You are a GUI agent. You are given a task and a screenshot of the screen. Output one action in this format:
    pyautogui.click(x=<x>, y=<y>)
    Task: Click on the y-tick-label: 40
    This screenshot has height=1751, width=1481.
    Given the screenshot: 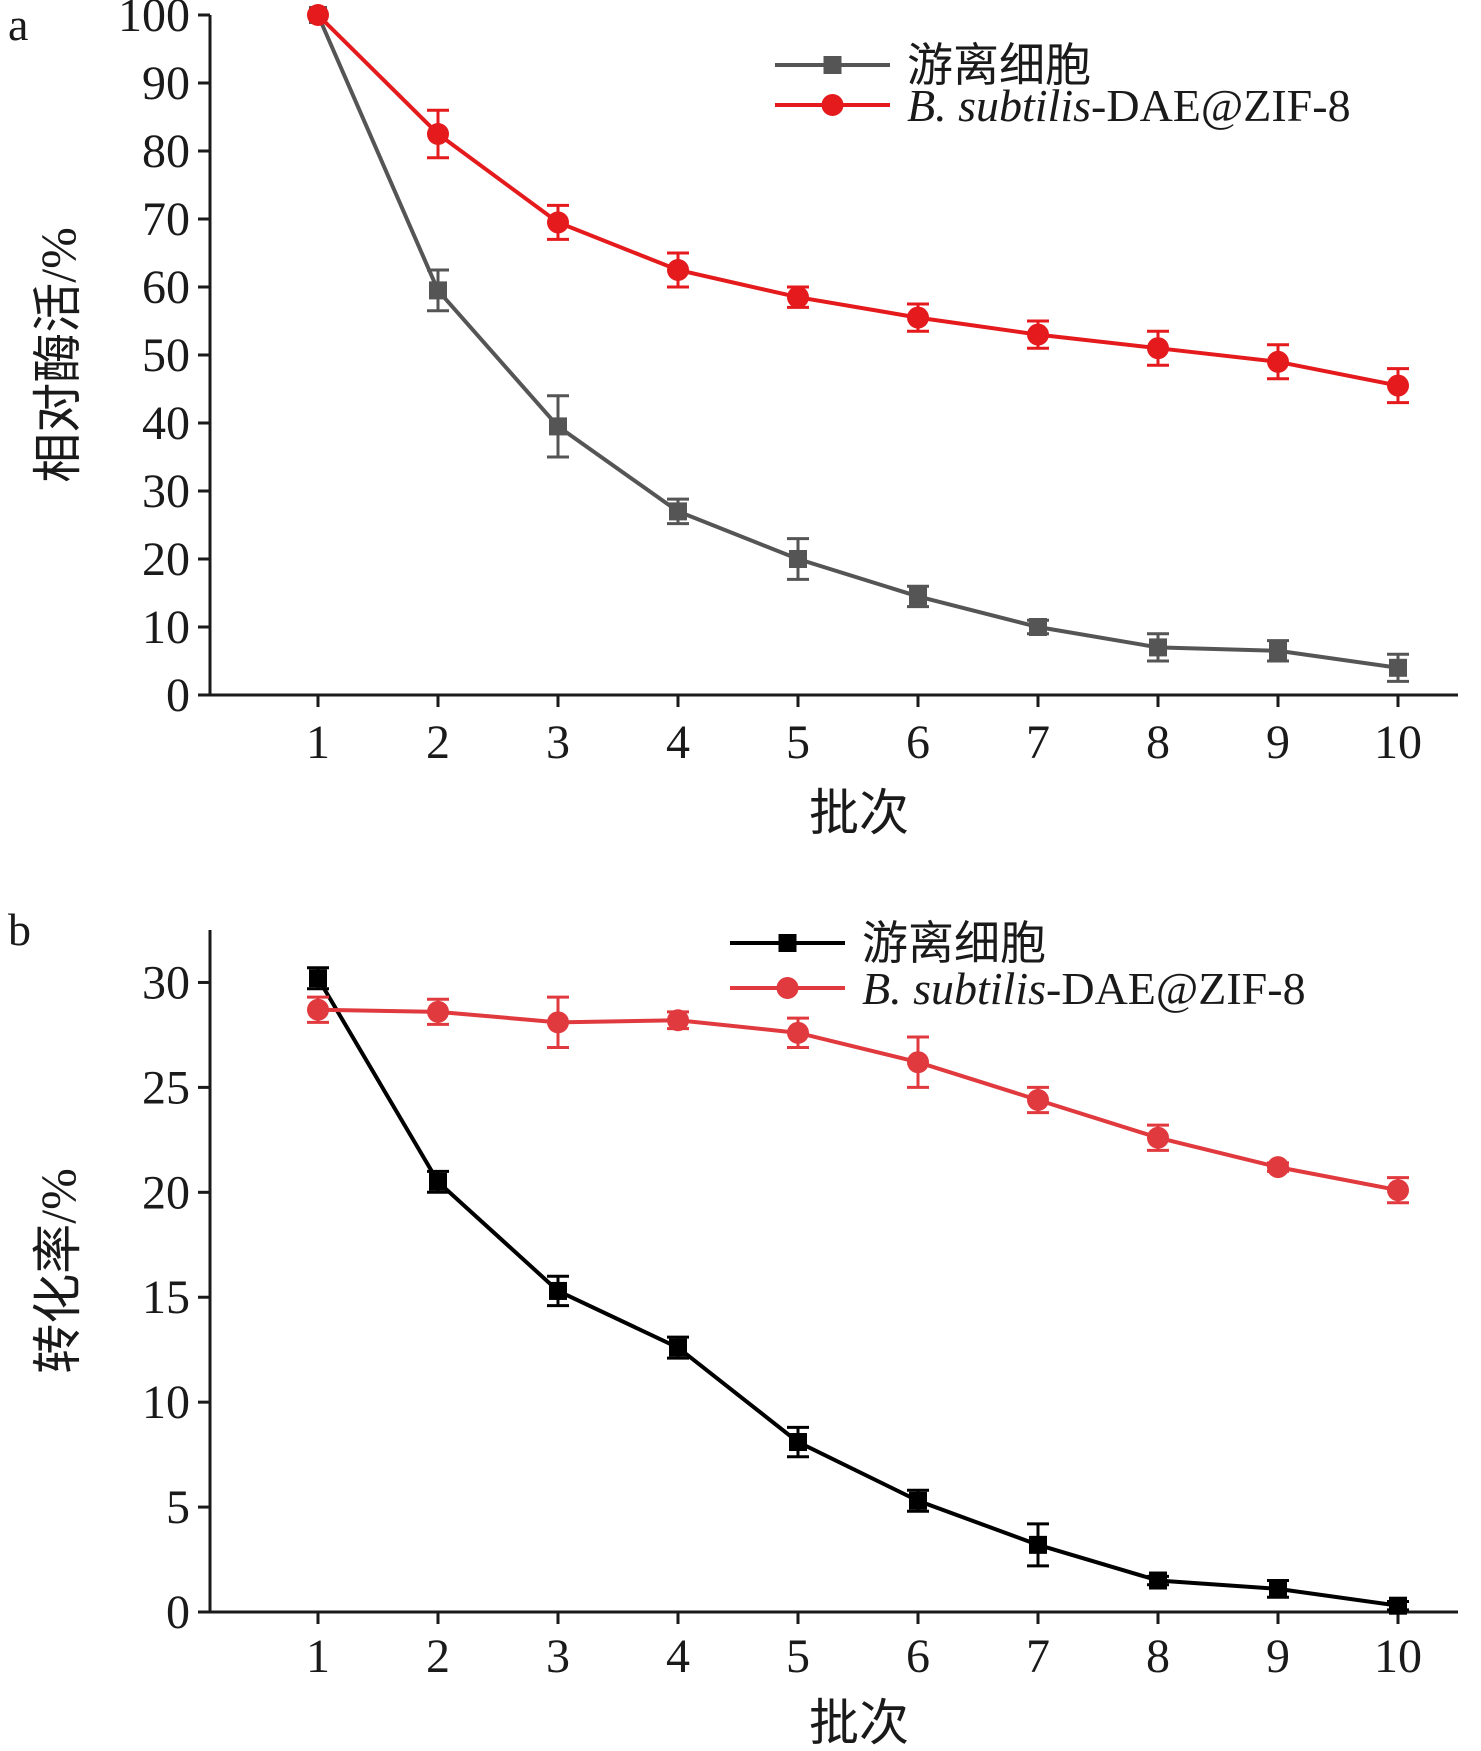 What is the action you would take?
    pyautogui.click(x=166, y=423)
    